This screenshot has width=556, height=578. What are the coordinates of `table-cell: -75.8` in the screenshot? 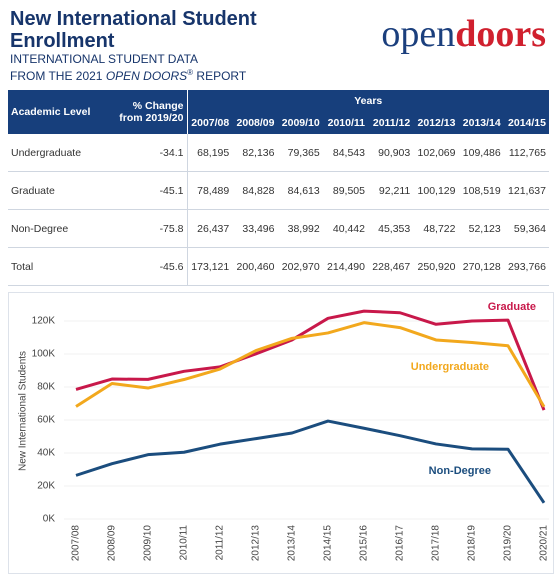 It's located at (150, 228).